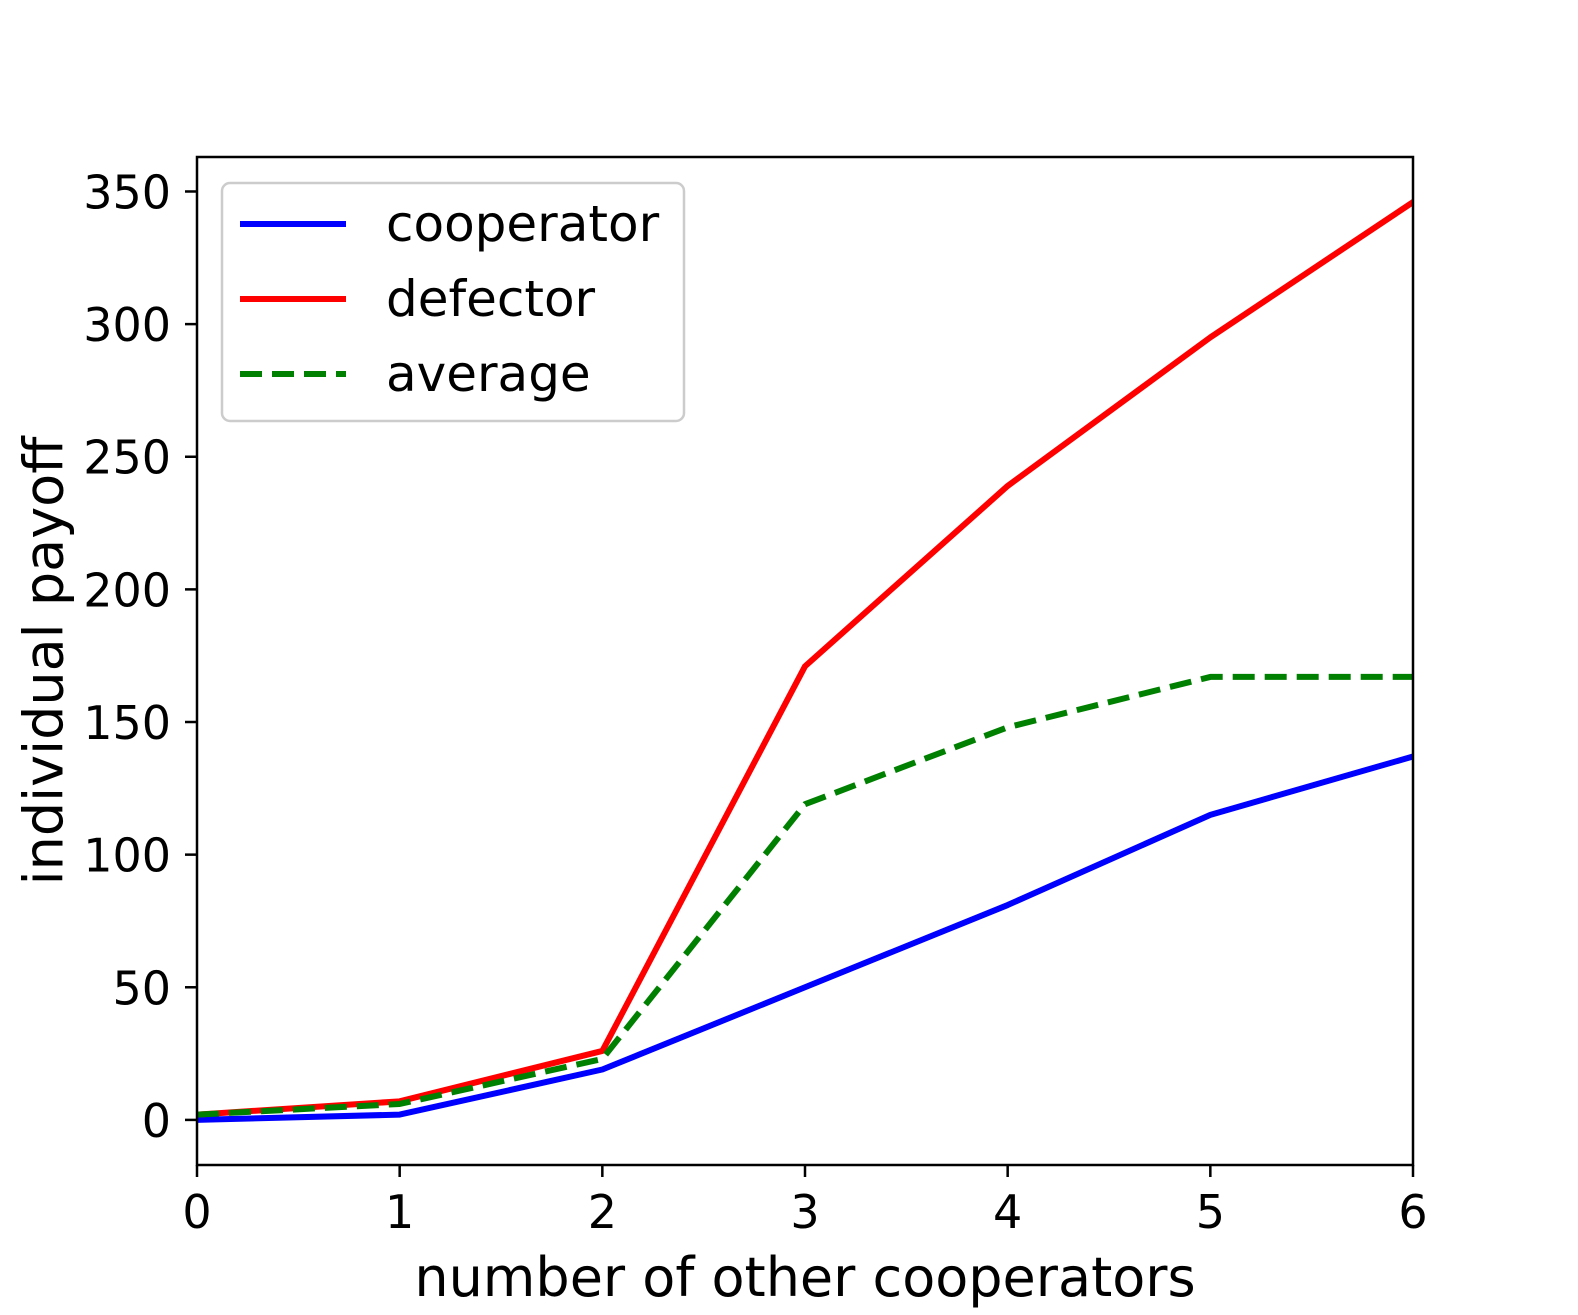 This screenshot has height=1315, width=1578. What do you see at coordinates (196, 1212) in the screenshot?
I see `x-tick-label: 0` at bounding box center [196, 1212].